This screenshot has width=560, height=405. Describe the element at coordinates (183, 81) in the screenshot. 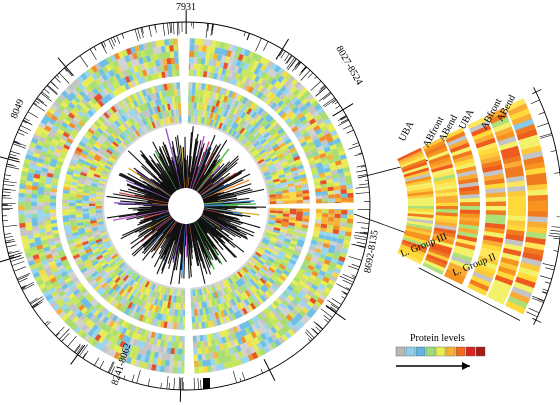

I see `ring-gap` at that location.